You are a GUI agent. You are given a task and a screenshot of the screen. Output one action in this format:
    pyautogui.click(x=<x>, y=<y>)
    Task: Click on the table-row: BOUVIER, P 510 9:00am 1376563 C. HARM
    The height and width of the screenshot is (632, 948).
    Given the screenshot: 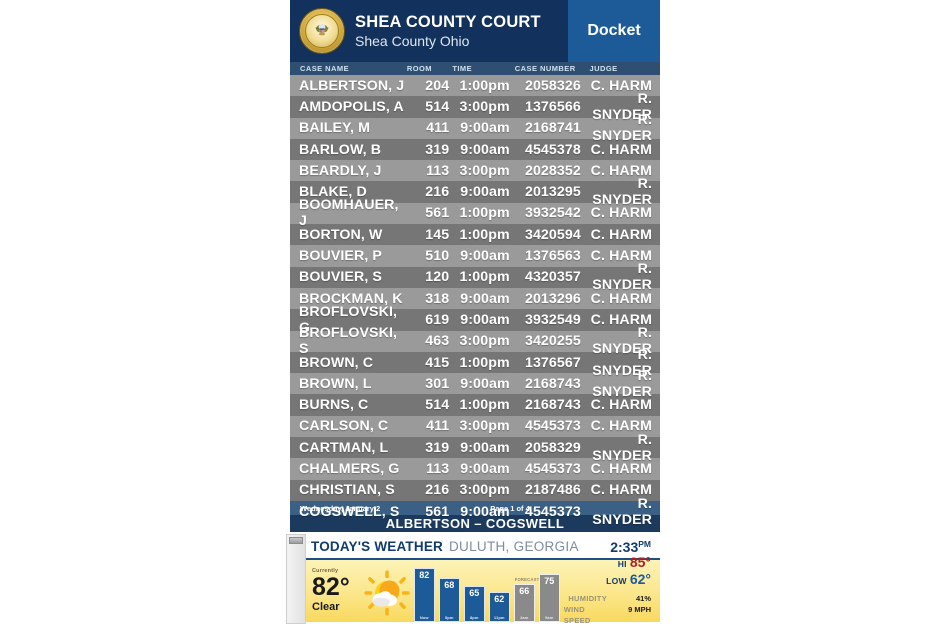 What is the action you would take?
    pyautogui.click(x=475, y=256)
    